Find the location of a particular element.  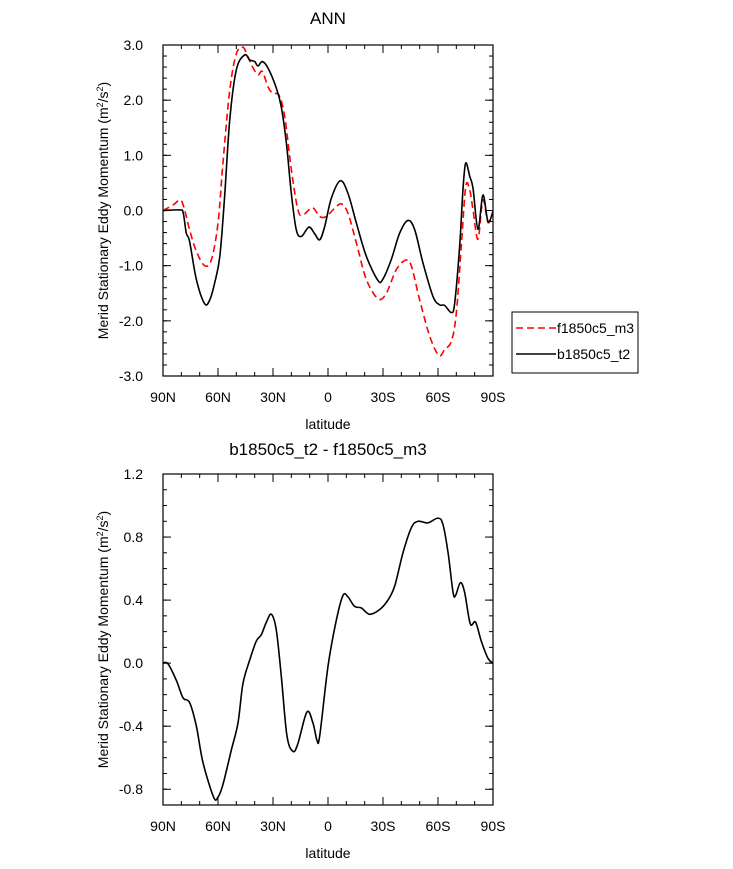

y-tick-label: 0.4 is located at coordinates (134, 600).